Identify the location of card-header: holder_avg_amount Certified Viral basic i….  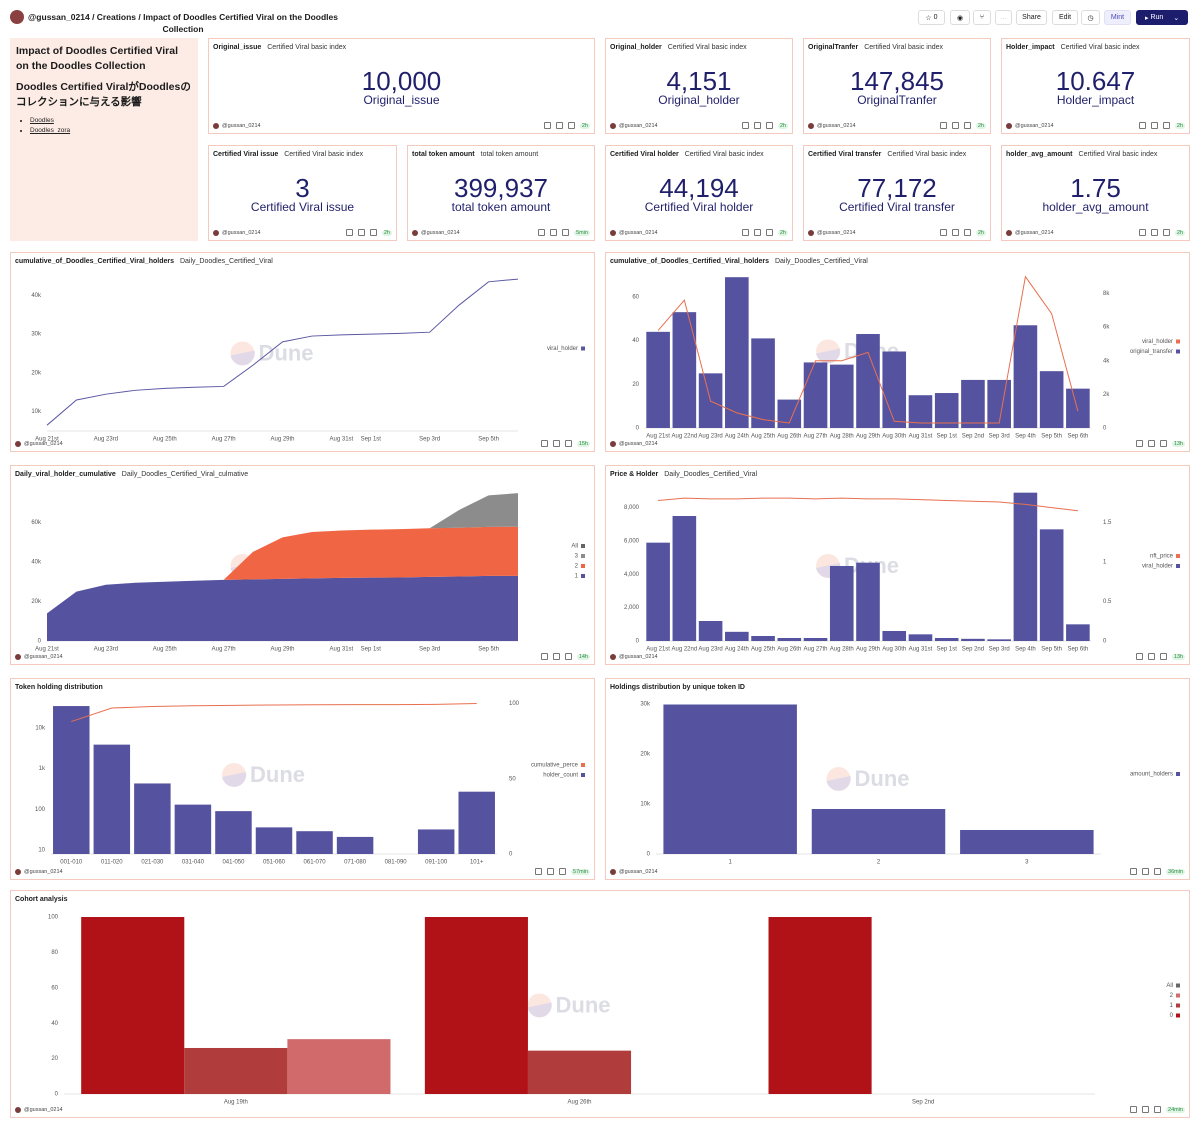
(1081, 154).